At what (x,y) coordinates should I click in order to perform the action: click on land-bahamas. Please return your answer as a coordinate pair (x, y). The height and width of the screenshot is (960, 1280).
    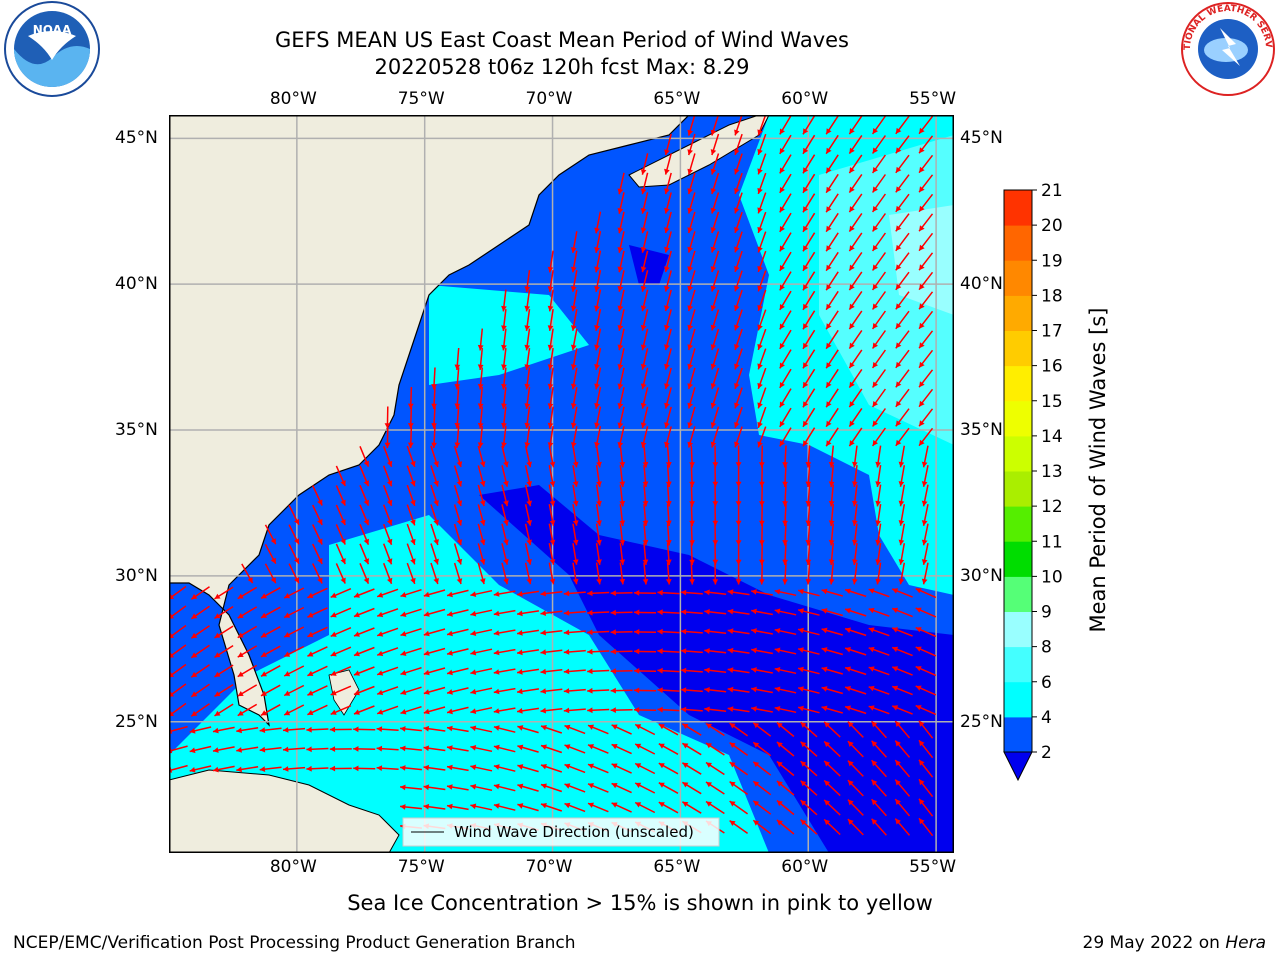
    Looking at the image, I should click on (344, 692).